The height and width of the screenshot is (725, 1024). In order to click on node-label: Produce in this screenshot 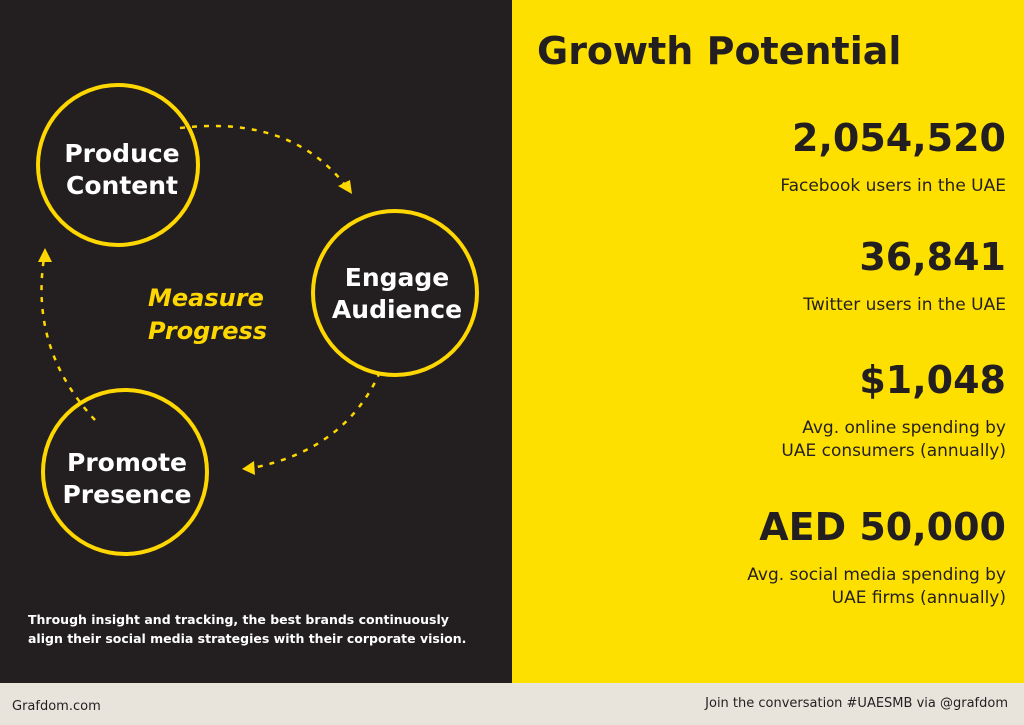, I will do `click(121, 153)`.